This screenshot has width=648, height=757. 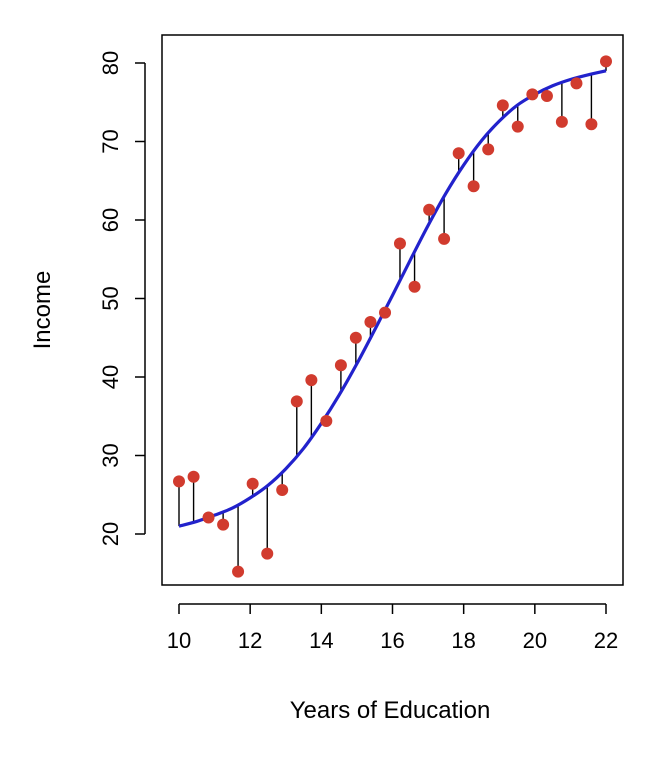 I want to click on y-tick-label: 80, so click(x=110, y=63).